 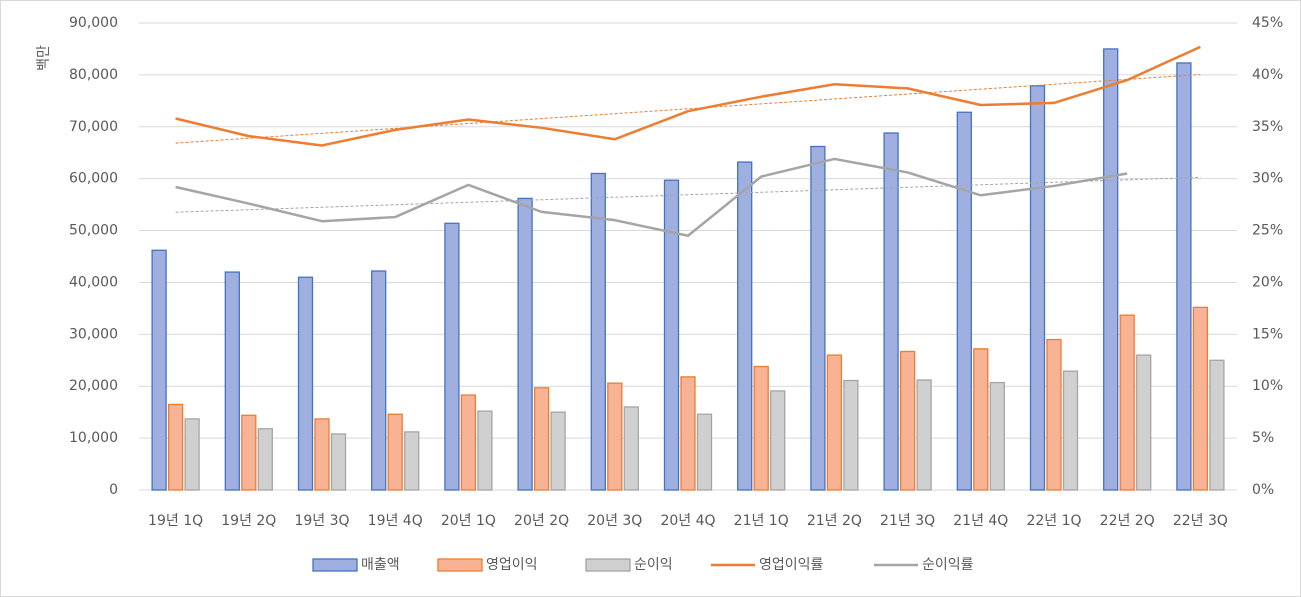 I want to click on y-tick-label: 70,000, so click(x=93, y=127).